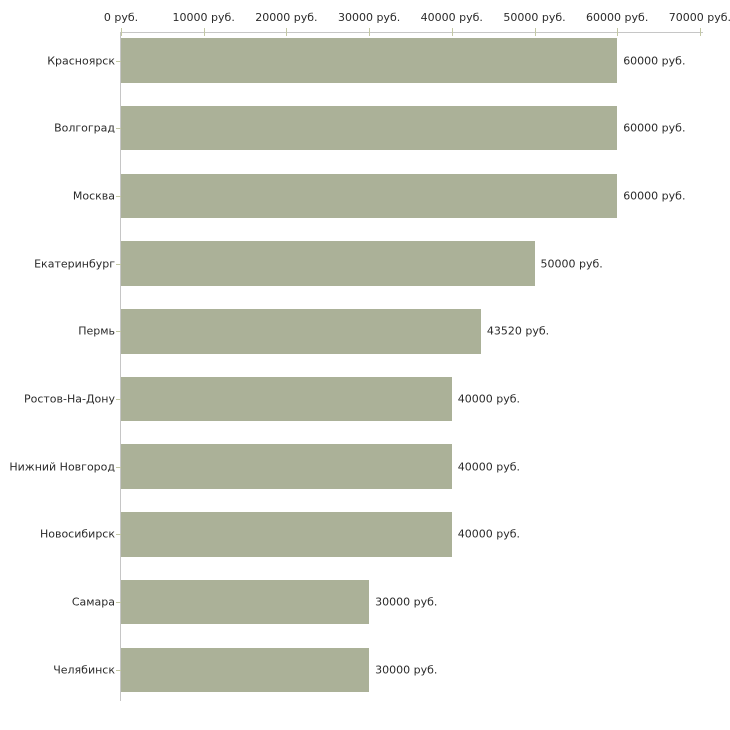  Describe the element at coordinates (74, 264) in the screenshot. I see `category-label: Екатеринбург` at that location.